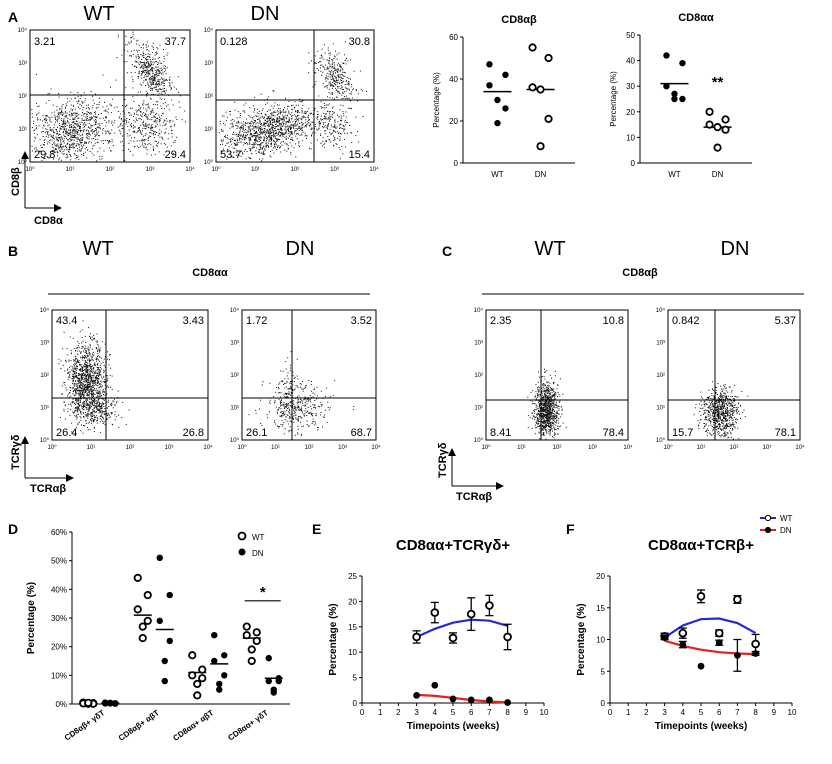 Image resolution: width=832 pixels, height=764 pixels. What do you see at coordinates (175, 42) in the screenshot?
I see `a-wt-quadrant-ur: 37.7` at bounding box center [175, 42].